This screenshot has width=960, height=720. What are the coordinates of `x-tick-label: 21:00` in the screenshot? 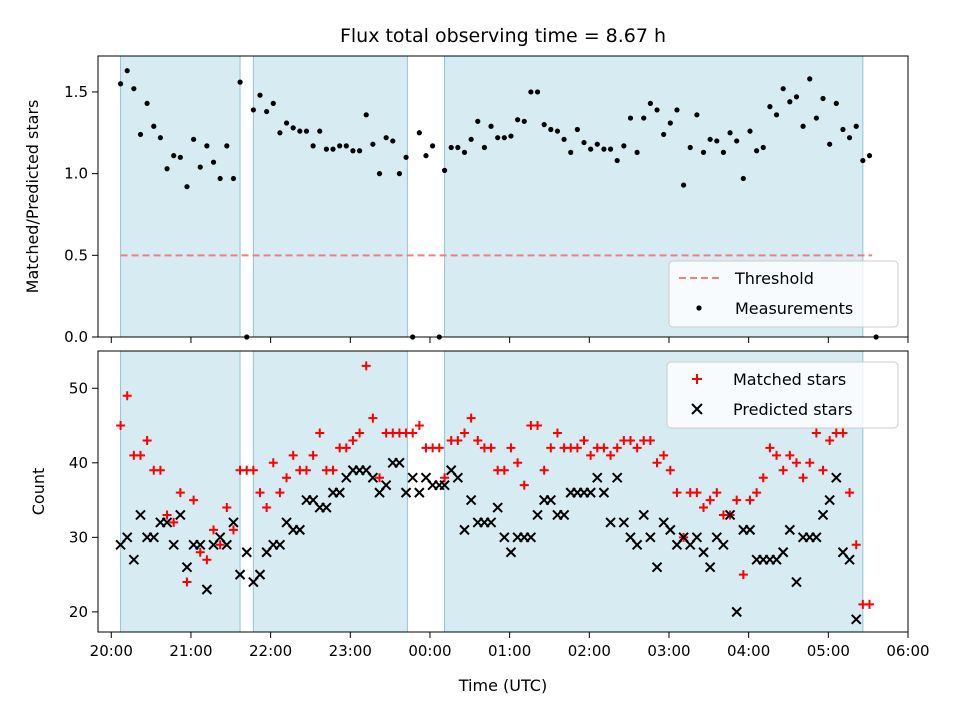 It's located at (190, 651).